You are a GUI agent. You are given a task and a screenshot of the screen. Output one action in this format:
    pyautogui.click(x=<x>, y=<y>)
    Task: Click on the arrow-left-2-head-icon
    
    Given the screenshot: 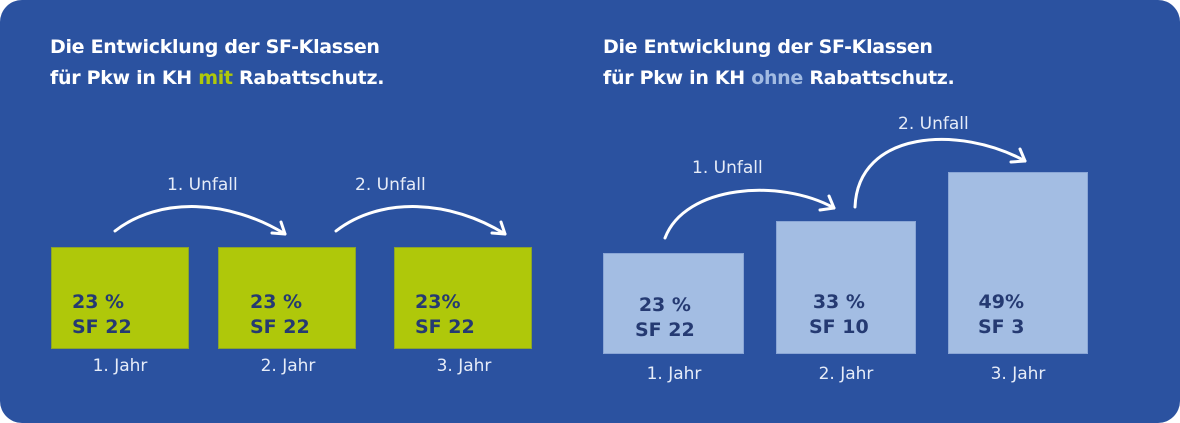 What is the action you would take?
    pyautogui.click(x=498, y=228)
    